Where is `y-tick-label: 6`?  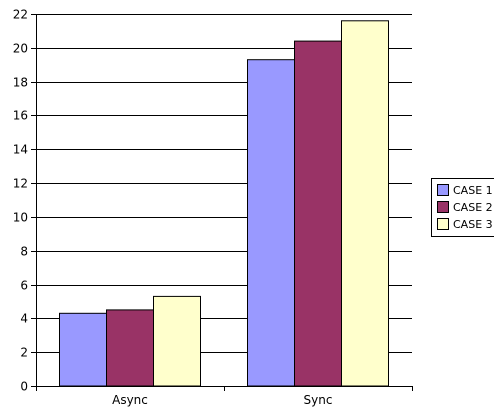 y-tick-label: 6 is located at coordinates (24, 286).